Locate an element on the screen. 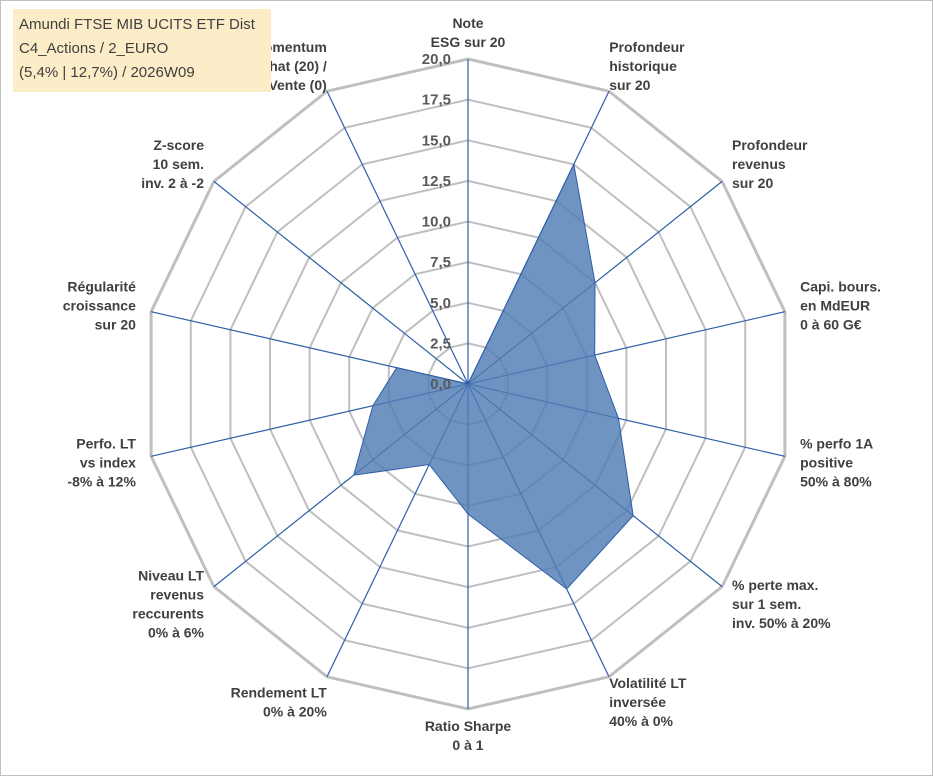 The image size is (933, 777). axis-label-line: Volatilité LT is located at coordinates (648, 683).